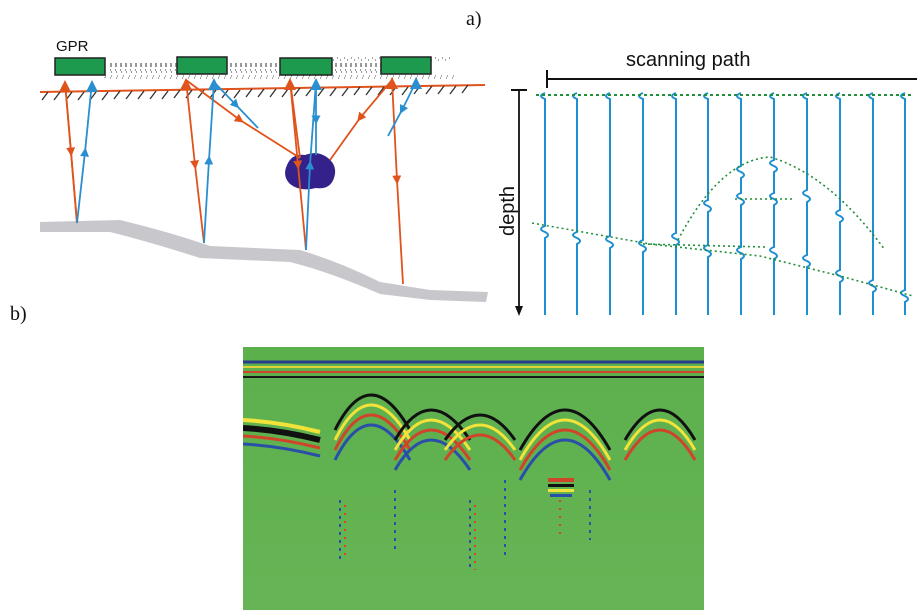 Image resolution: width=917 pixels, height=613 pixels. I want to click on transmit-rays, so click(234, 182).